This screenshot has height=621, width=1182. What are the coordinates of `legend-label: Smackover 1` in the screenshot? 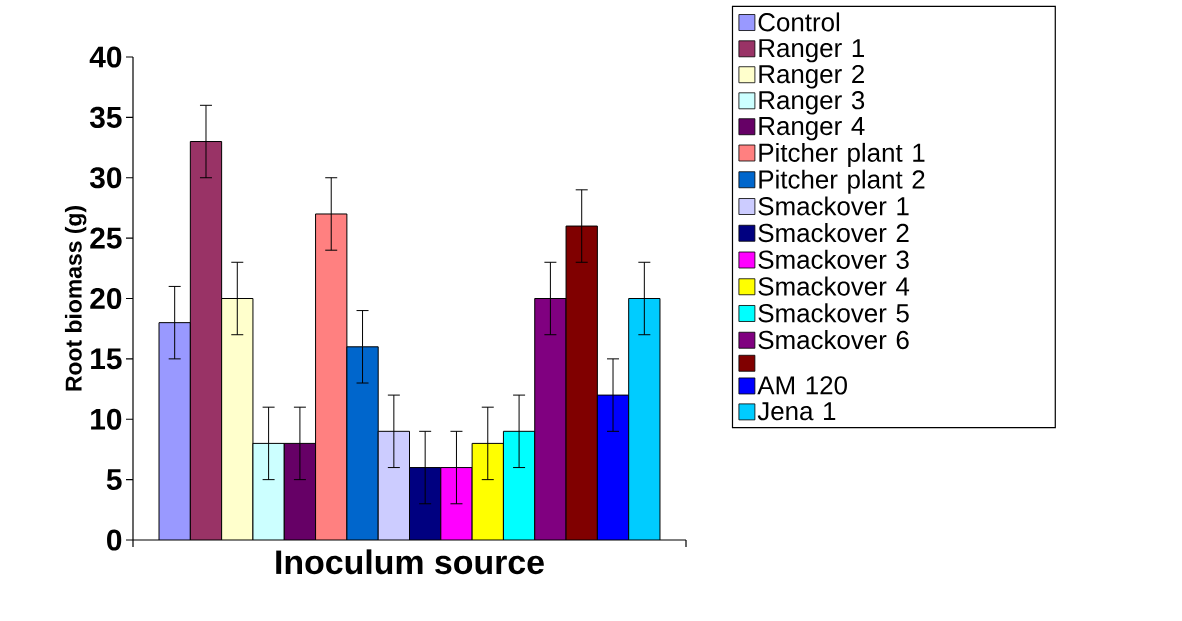 It's located at (833, 206).